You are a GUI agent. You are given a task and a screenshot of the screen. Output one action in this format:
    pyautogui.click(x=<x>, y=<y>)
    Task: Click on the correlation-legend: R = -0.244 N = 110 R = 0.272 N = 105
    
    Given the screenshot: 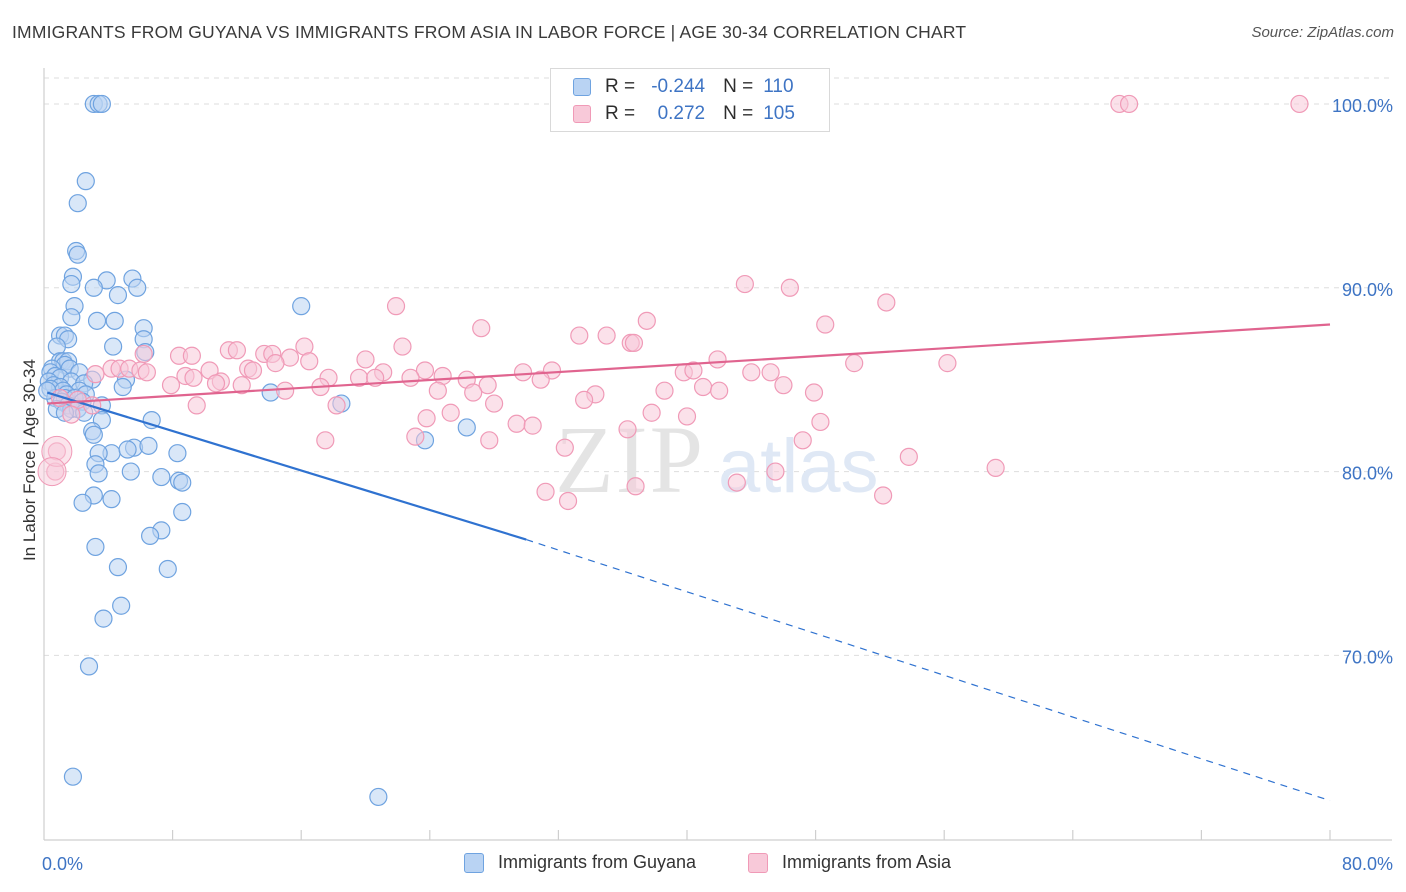 What is the action you would take?
    pyautogui.click(x=690, y=100)
    